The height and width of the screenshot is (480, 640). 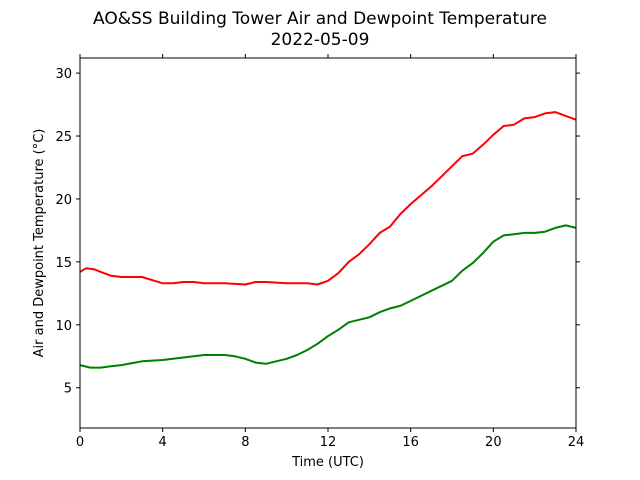 What do you see at coordinates (68, 389) in the screenshot?
I see `y-tick-label: 5` at bounding box center [68, 389].